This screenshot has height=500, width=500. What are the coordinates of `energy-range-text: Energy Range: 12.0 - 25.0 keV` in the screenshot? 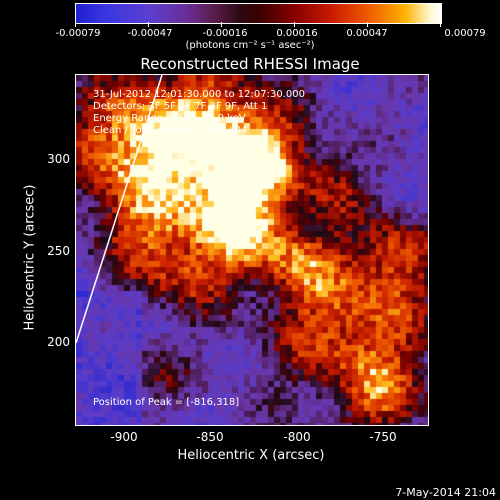 It's located at (169, 118).